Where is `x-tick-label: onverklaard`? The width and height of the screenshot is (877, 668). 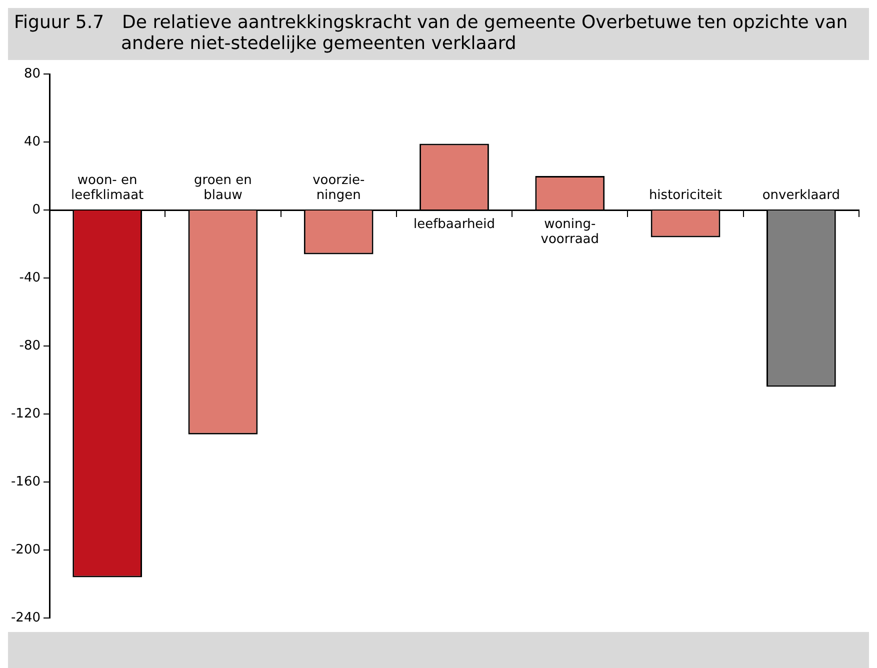
x-tick-label: onverklaard is located at coordinates (801, 195).